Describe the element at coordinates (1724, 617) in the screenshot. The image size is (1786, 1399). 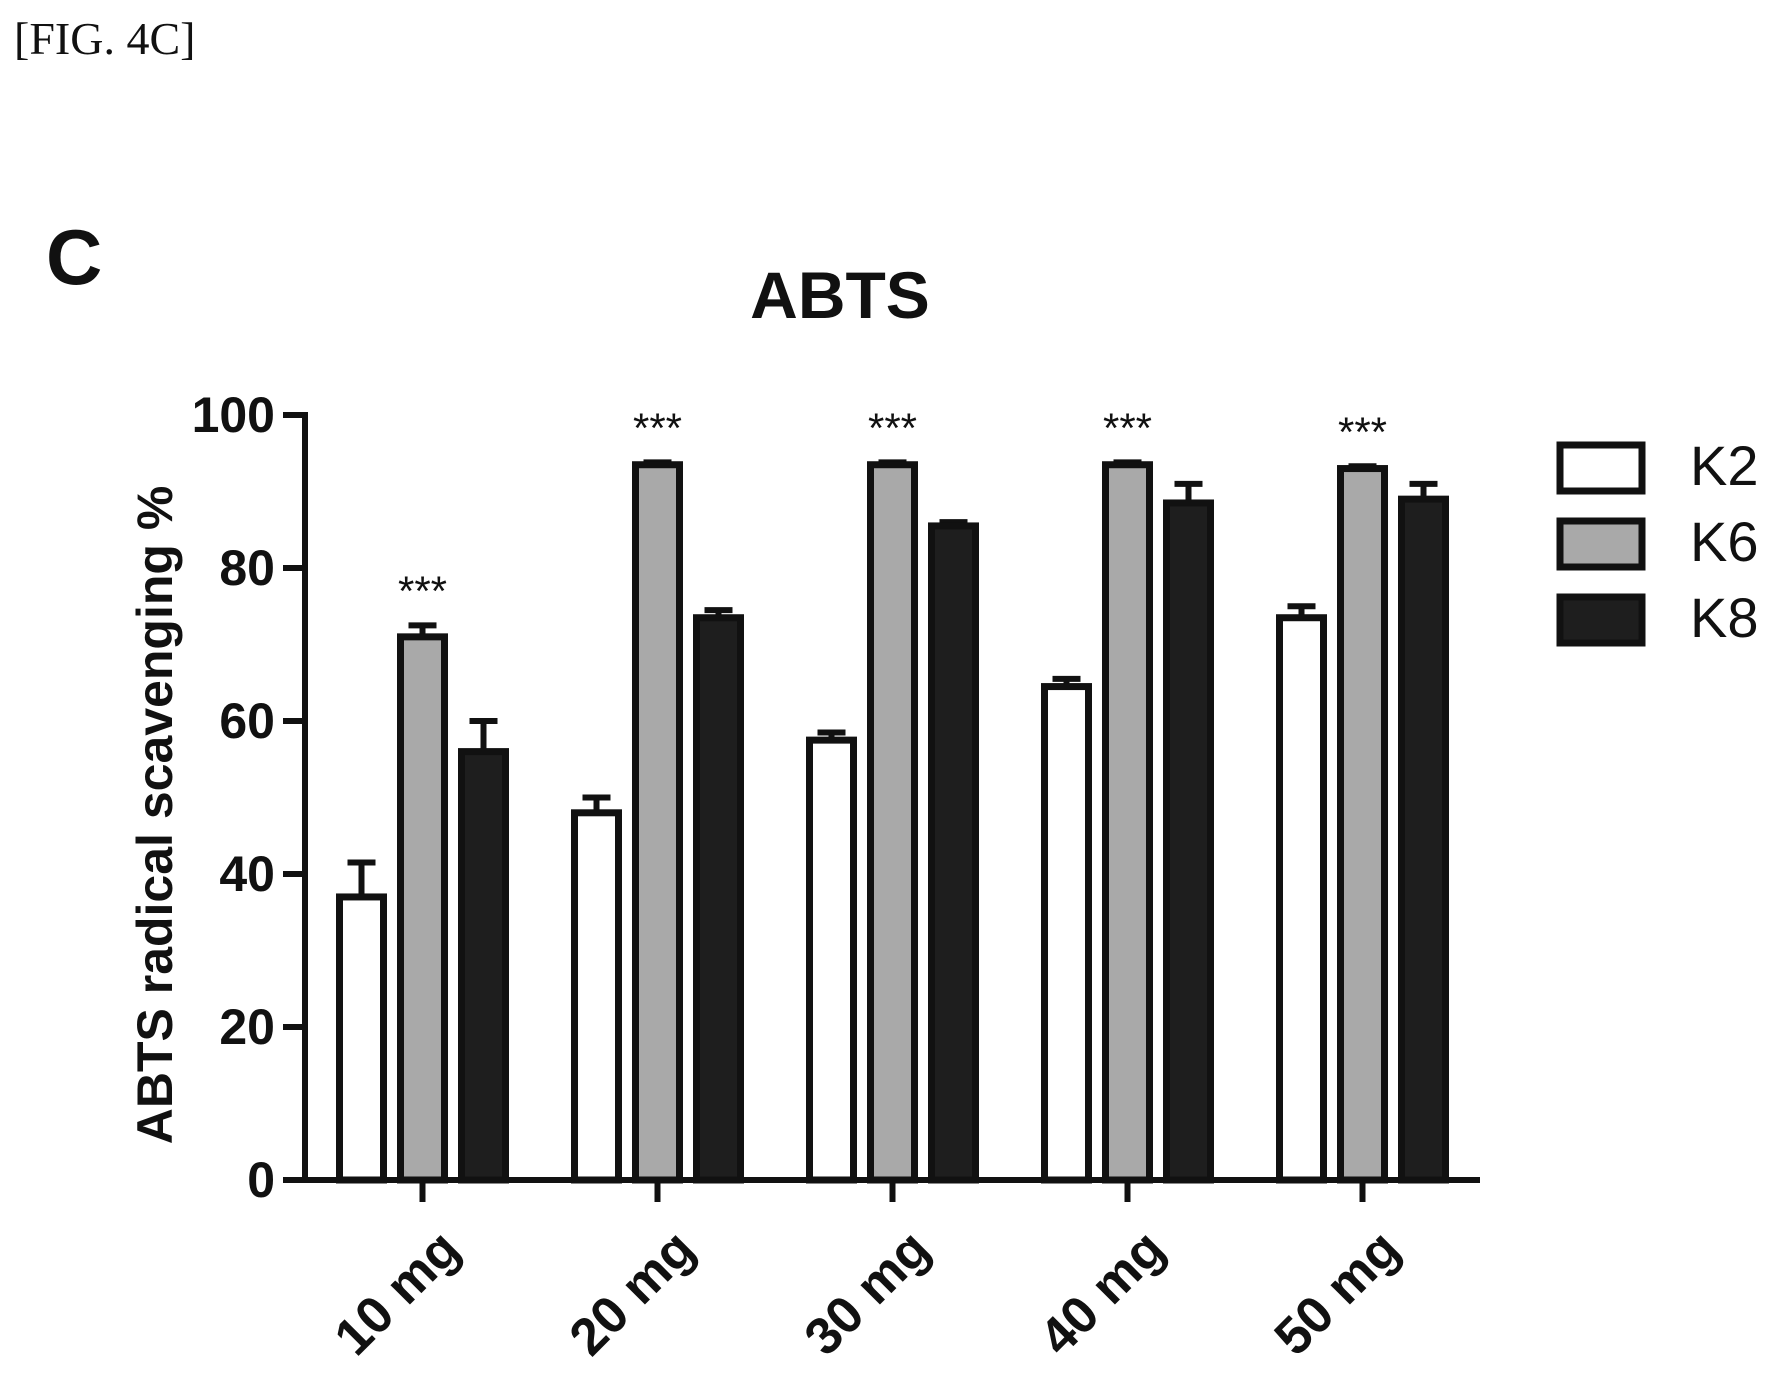
I see `legend-label-K8: K8` at that location.